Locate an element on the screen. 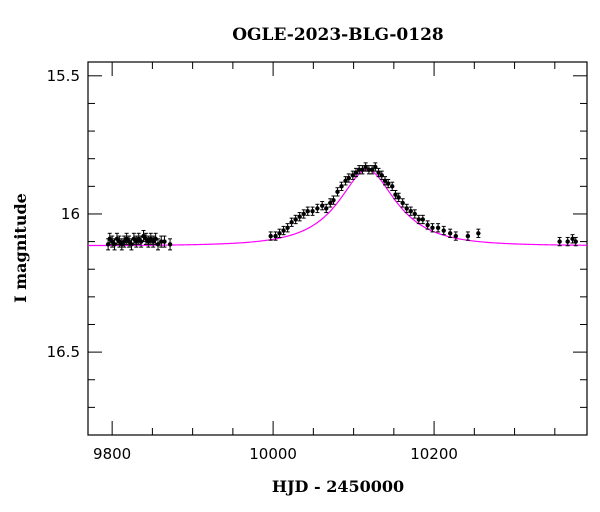 This screenshot has height=512, width=600. y-tick-label: 15.5 is located at coordinates (63, 76).